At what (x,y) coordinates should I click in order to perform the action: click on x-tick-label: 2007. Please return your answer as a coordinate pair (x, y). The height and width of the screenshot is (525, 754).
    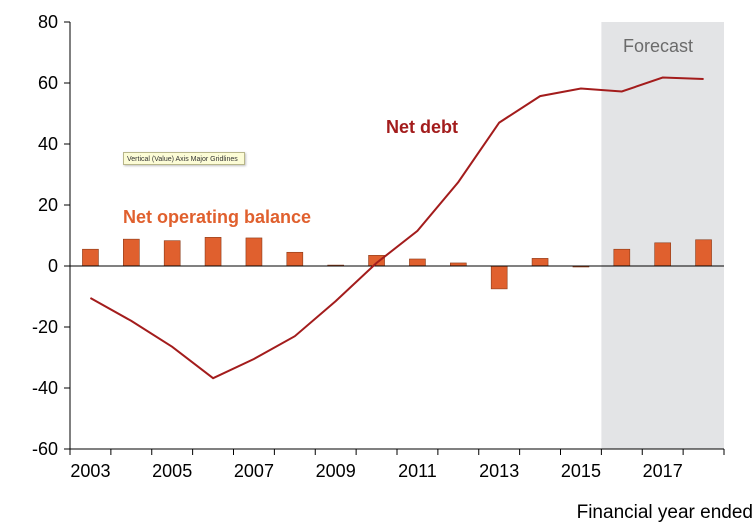
    Looking at the image, I should click on (254, 471).